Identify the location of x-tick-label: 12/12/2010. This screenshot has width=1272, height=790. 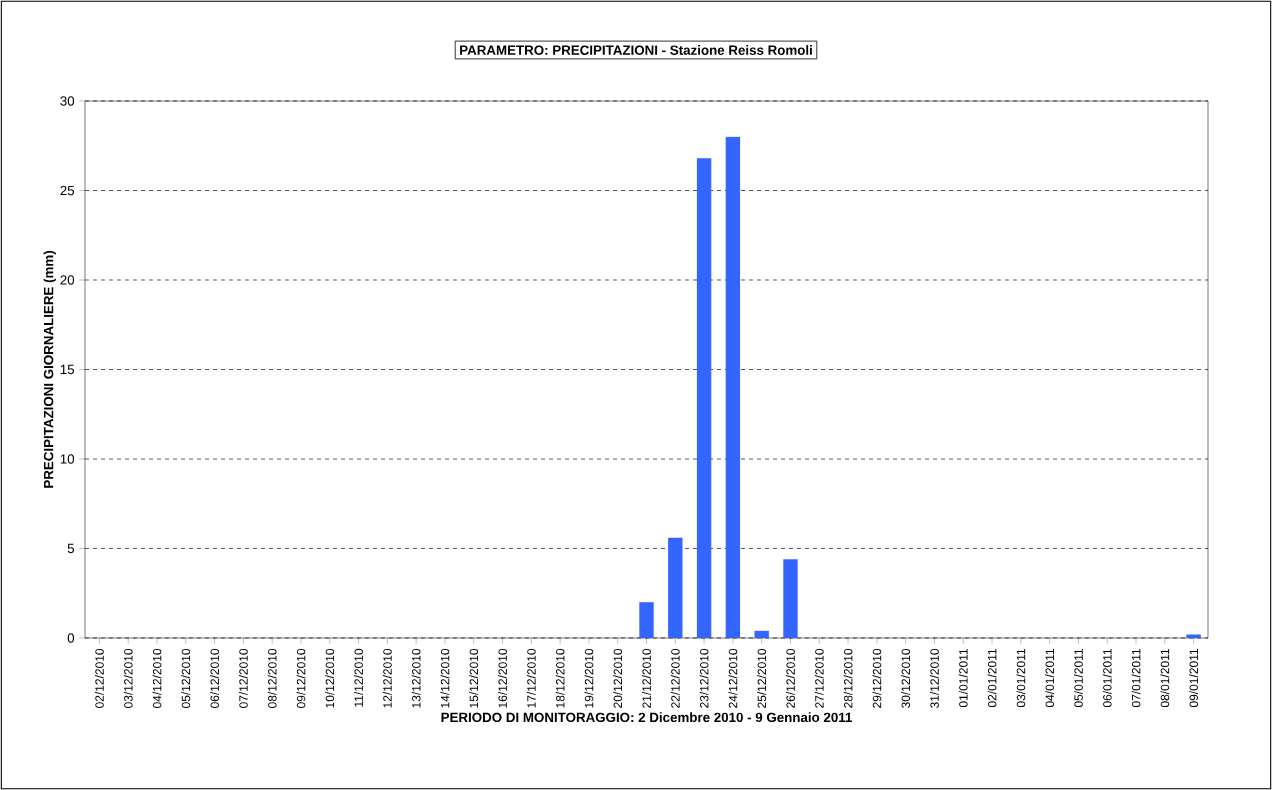
(387, 678).